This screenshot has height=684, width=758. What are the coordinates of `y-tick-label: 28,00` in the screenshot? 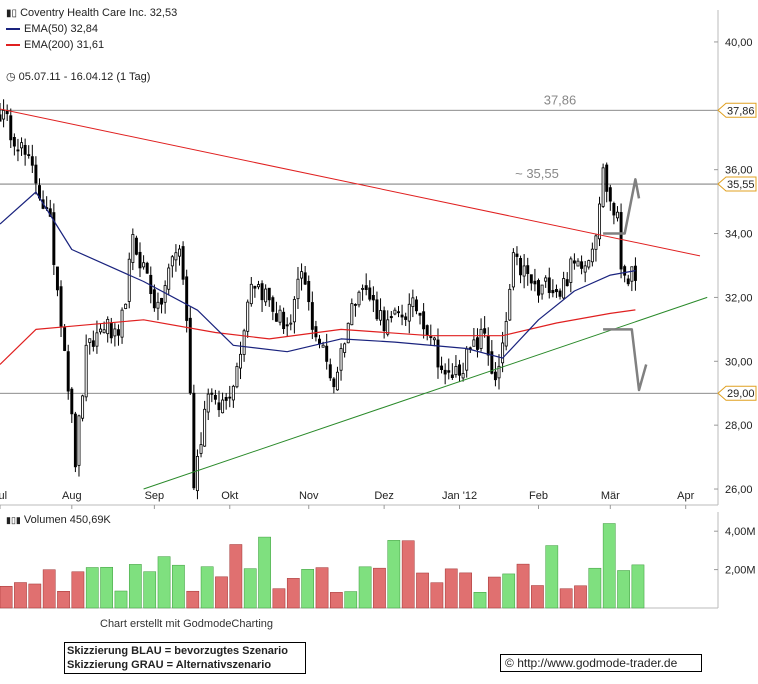 It's located at (739, 426).